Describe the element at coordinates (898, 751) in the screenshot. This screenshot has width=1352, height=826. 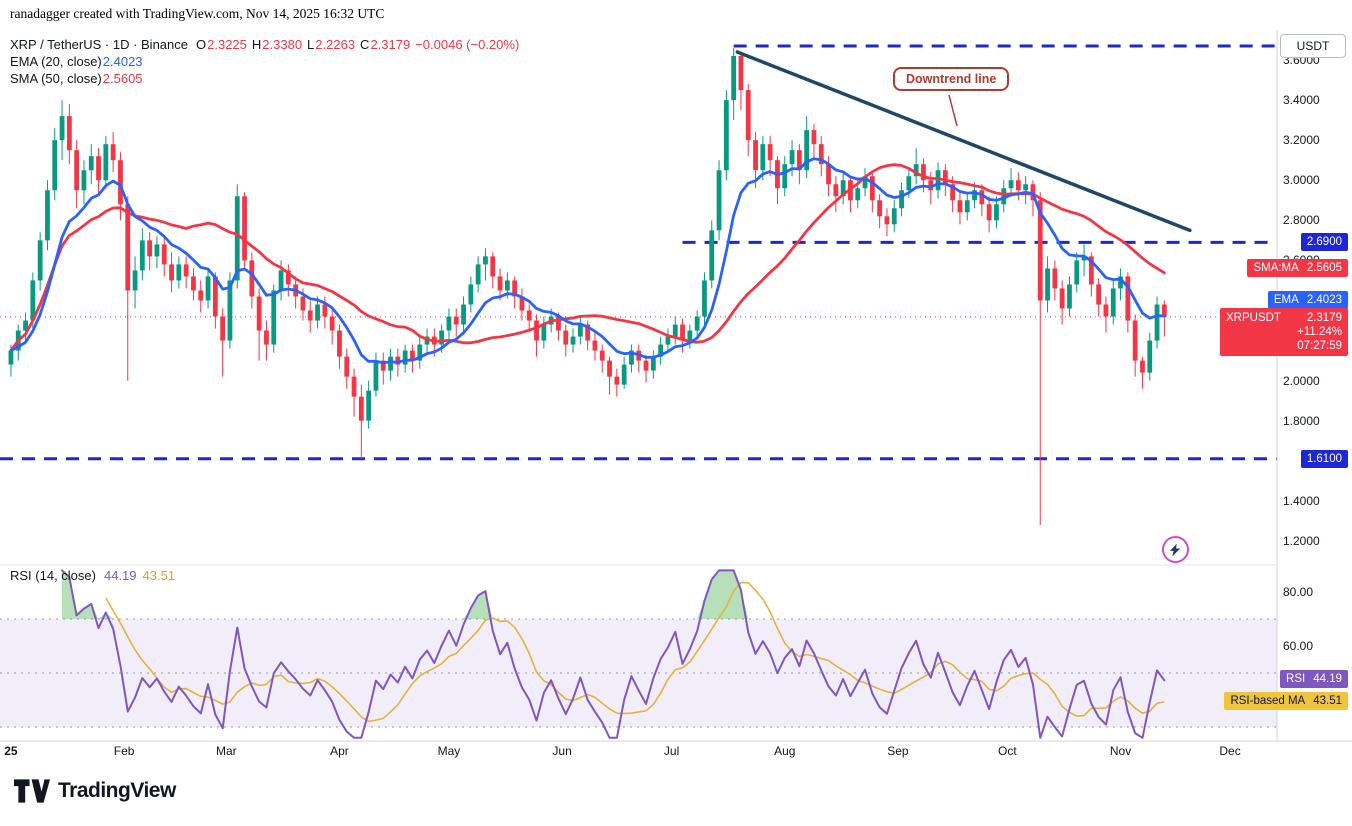
I see `time-axis-label: Sep` at that location.